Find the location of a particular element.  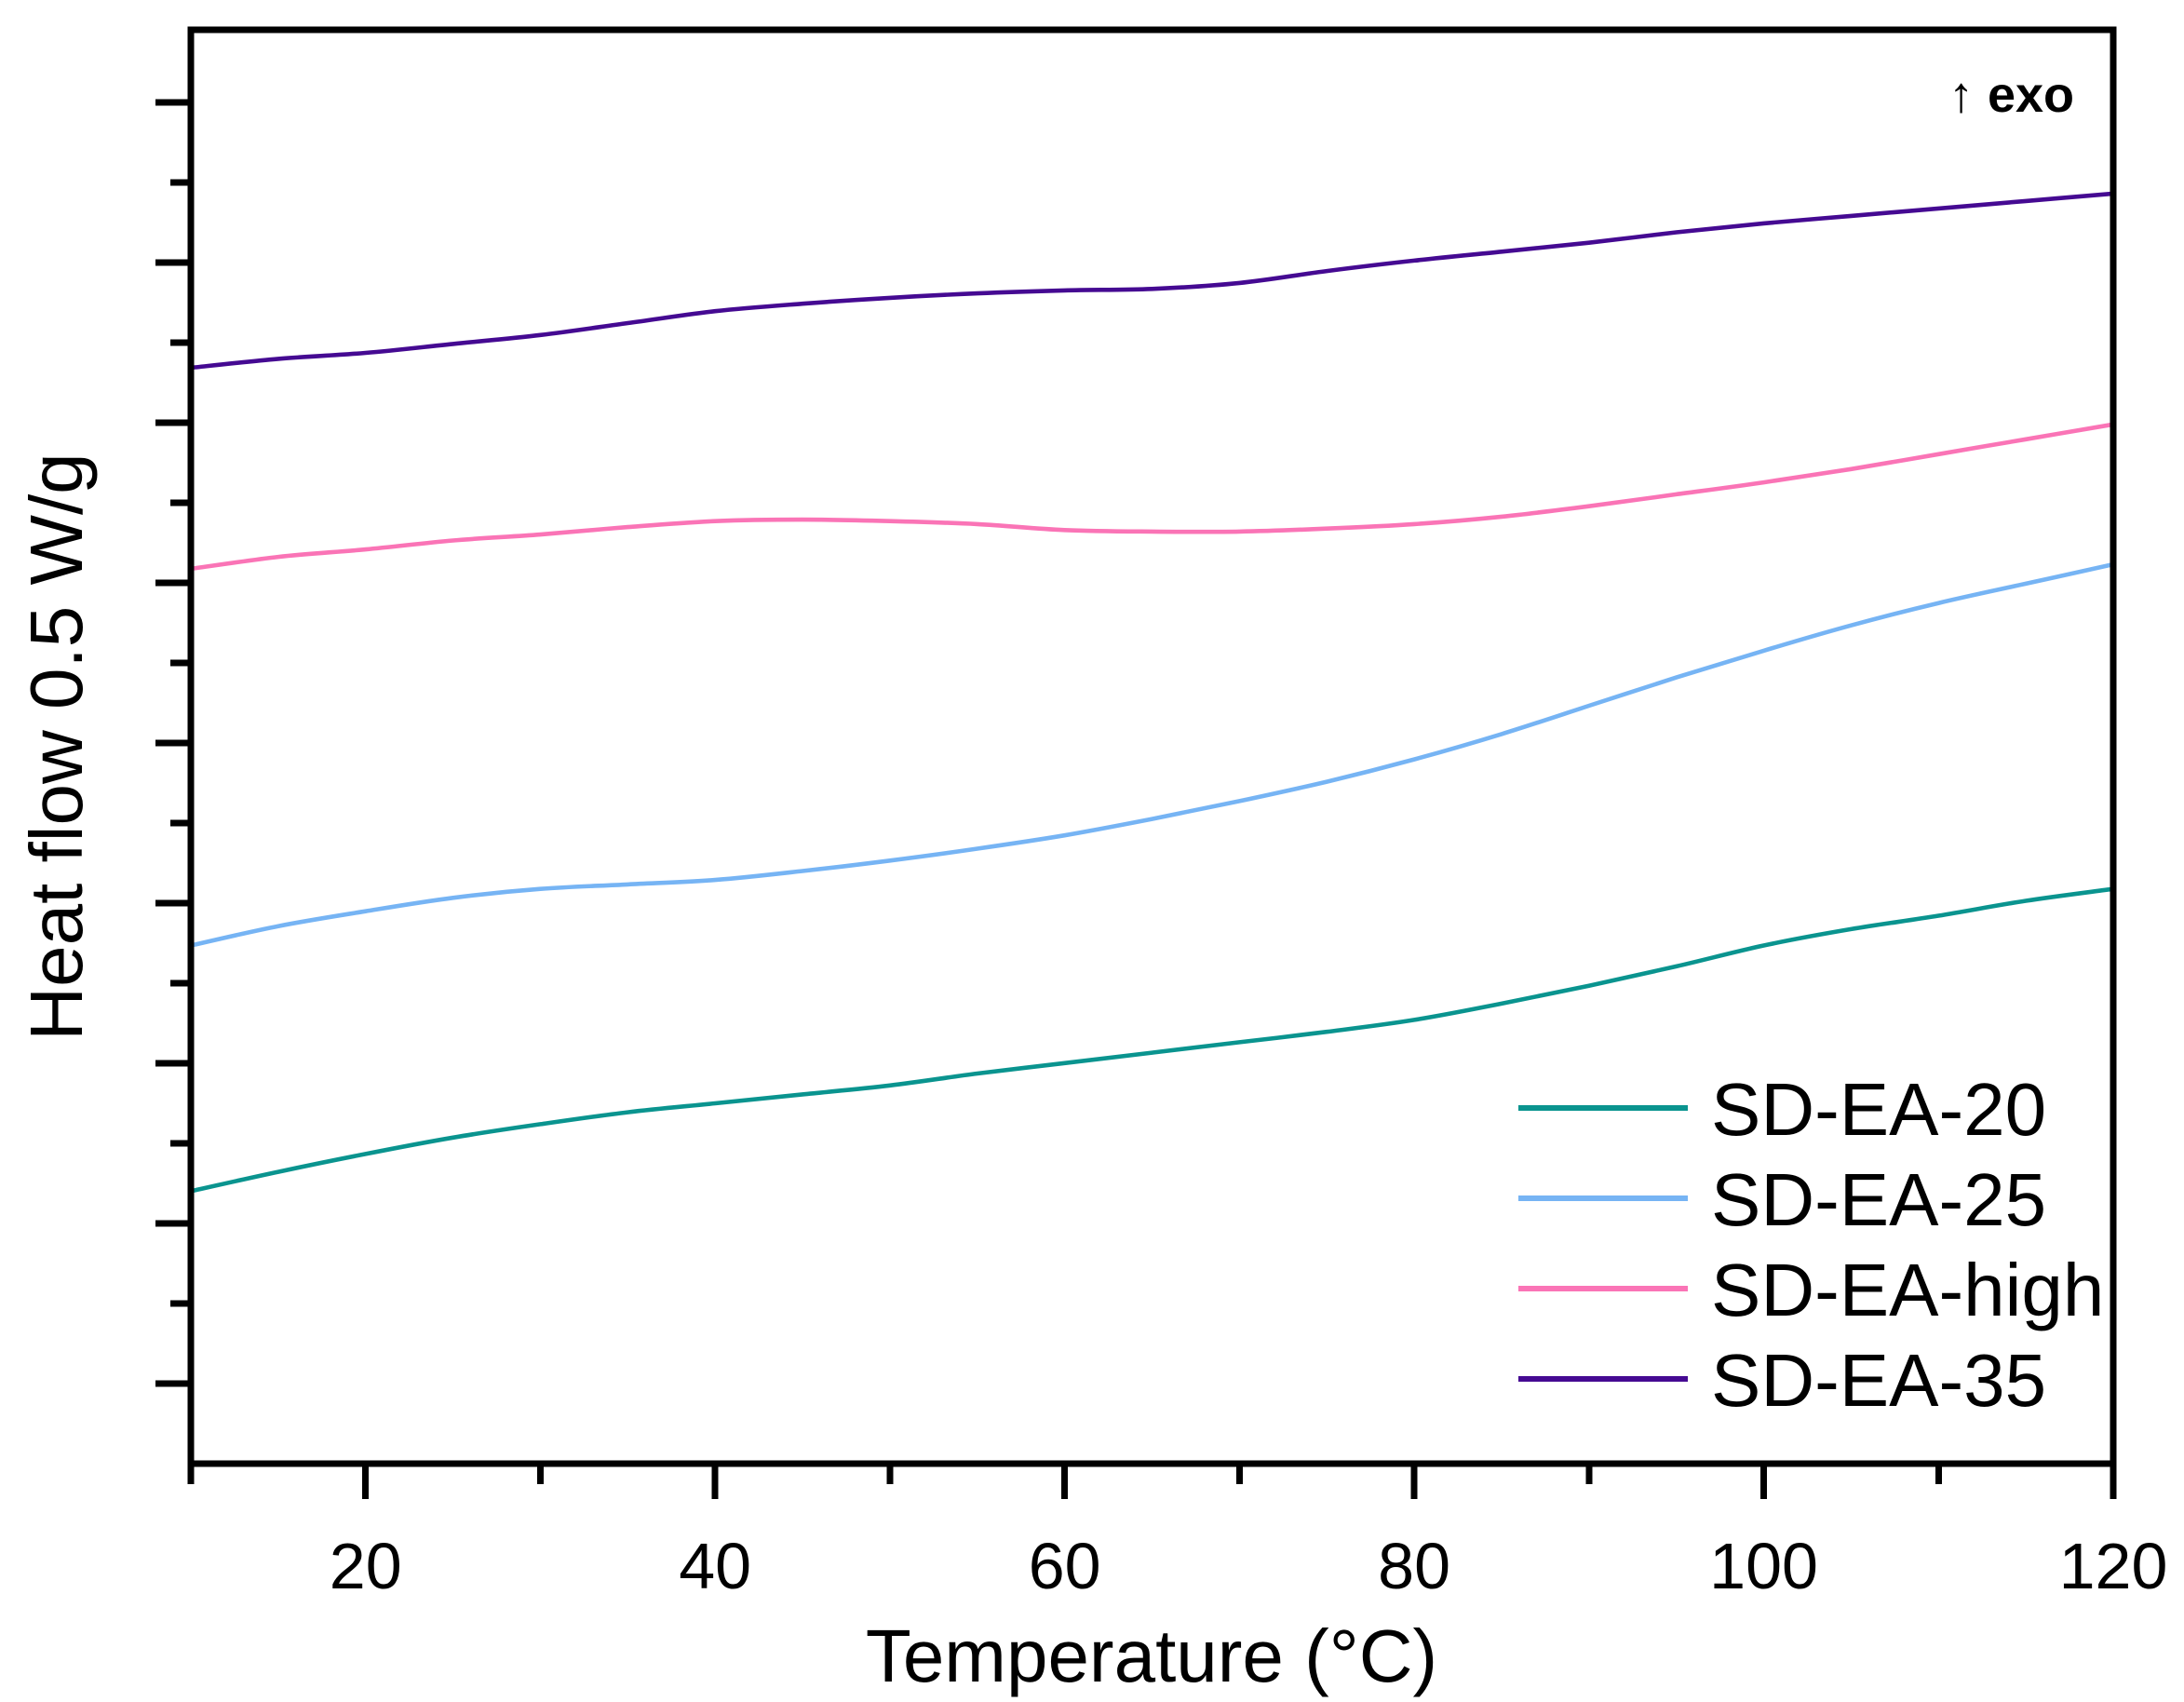

x-tick-label: 100 is located at coordinates (1763, 1566).